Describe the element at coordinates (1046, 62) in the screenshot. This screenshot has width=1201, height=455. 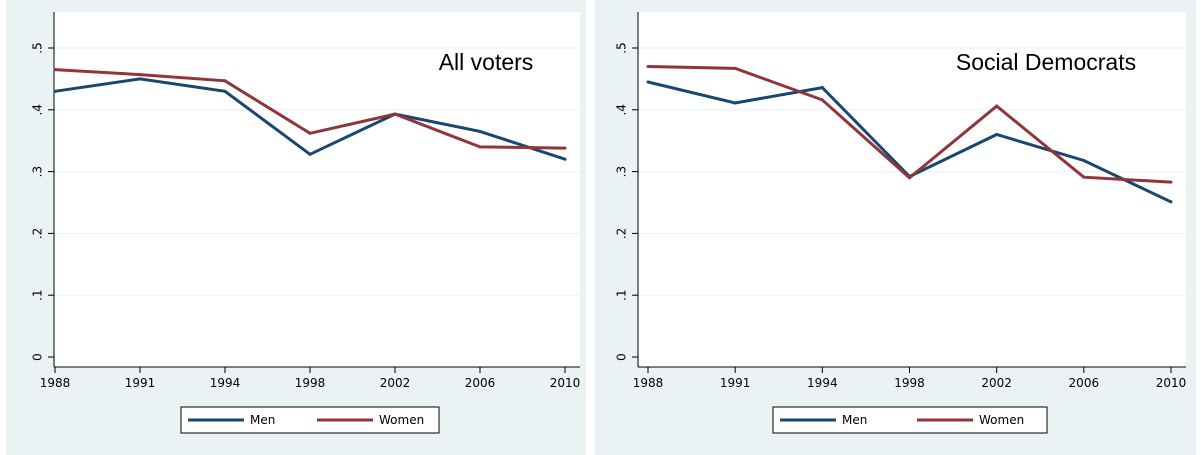
I see `chart-title: Social Democrats` at that location.